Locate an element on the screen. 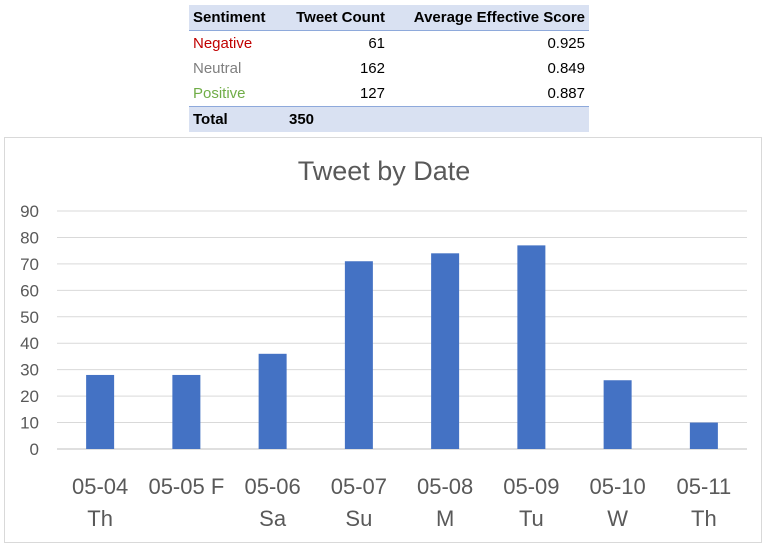 The height and width of the screenshot is (548, 768). x-tick-label: Su is located at coordinates (358, 518).